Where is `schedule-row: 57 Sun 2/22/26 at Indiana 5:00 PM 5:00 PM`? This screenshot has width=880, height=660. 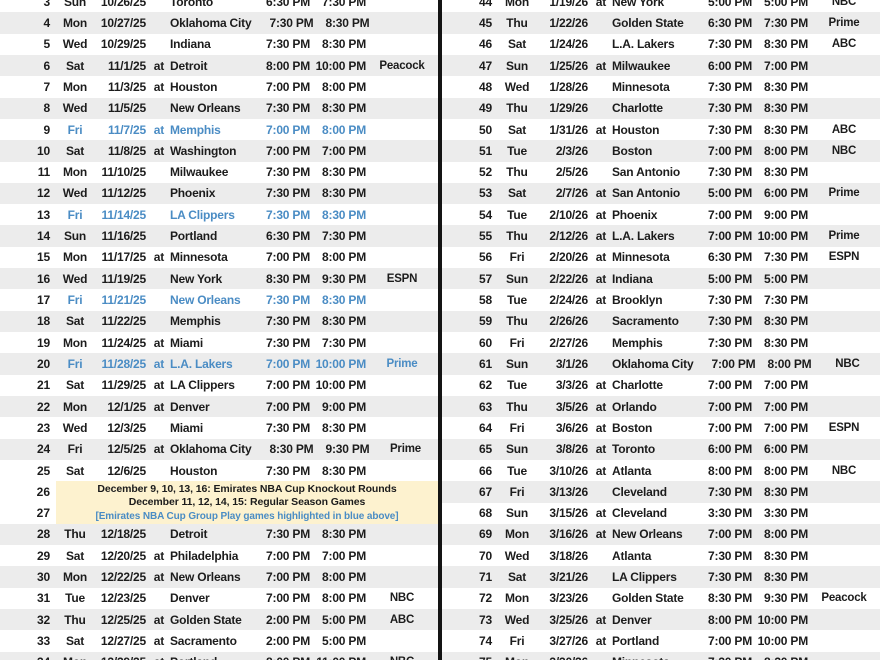 schedule-row: 57 Sun 2/22/26 at Indiana 5:00 PM 5:00 PM is located at coordinates (661, 279).